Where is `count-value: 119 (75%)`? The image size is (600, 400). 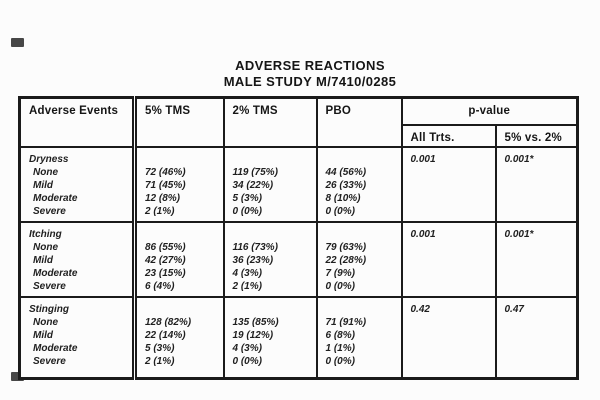
count-value: 119 (75%) is located at coordinates (255, 172).